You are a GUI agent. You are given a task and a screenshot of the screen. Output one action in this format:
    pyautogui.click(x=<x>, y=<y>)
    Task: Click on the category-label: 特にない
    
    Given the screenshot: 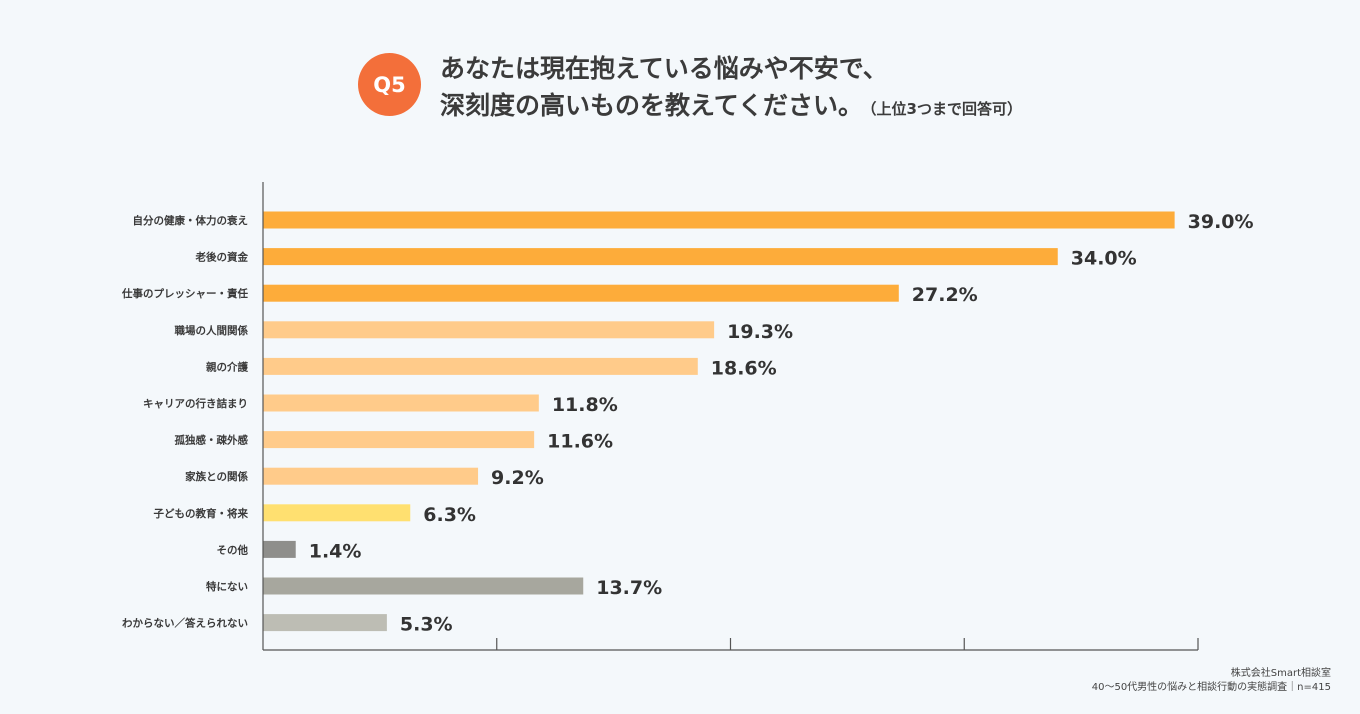 What is the action you would take?
    pyautogui.click(x=227, y=586)
    